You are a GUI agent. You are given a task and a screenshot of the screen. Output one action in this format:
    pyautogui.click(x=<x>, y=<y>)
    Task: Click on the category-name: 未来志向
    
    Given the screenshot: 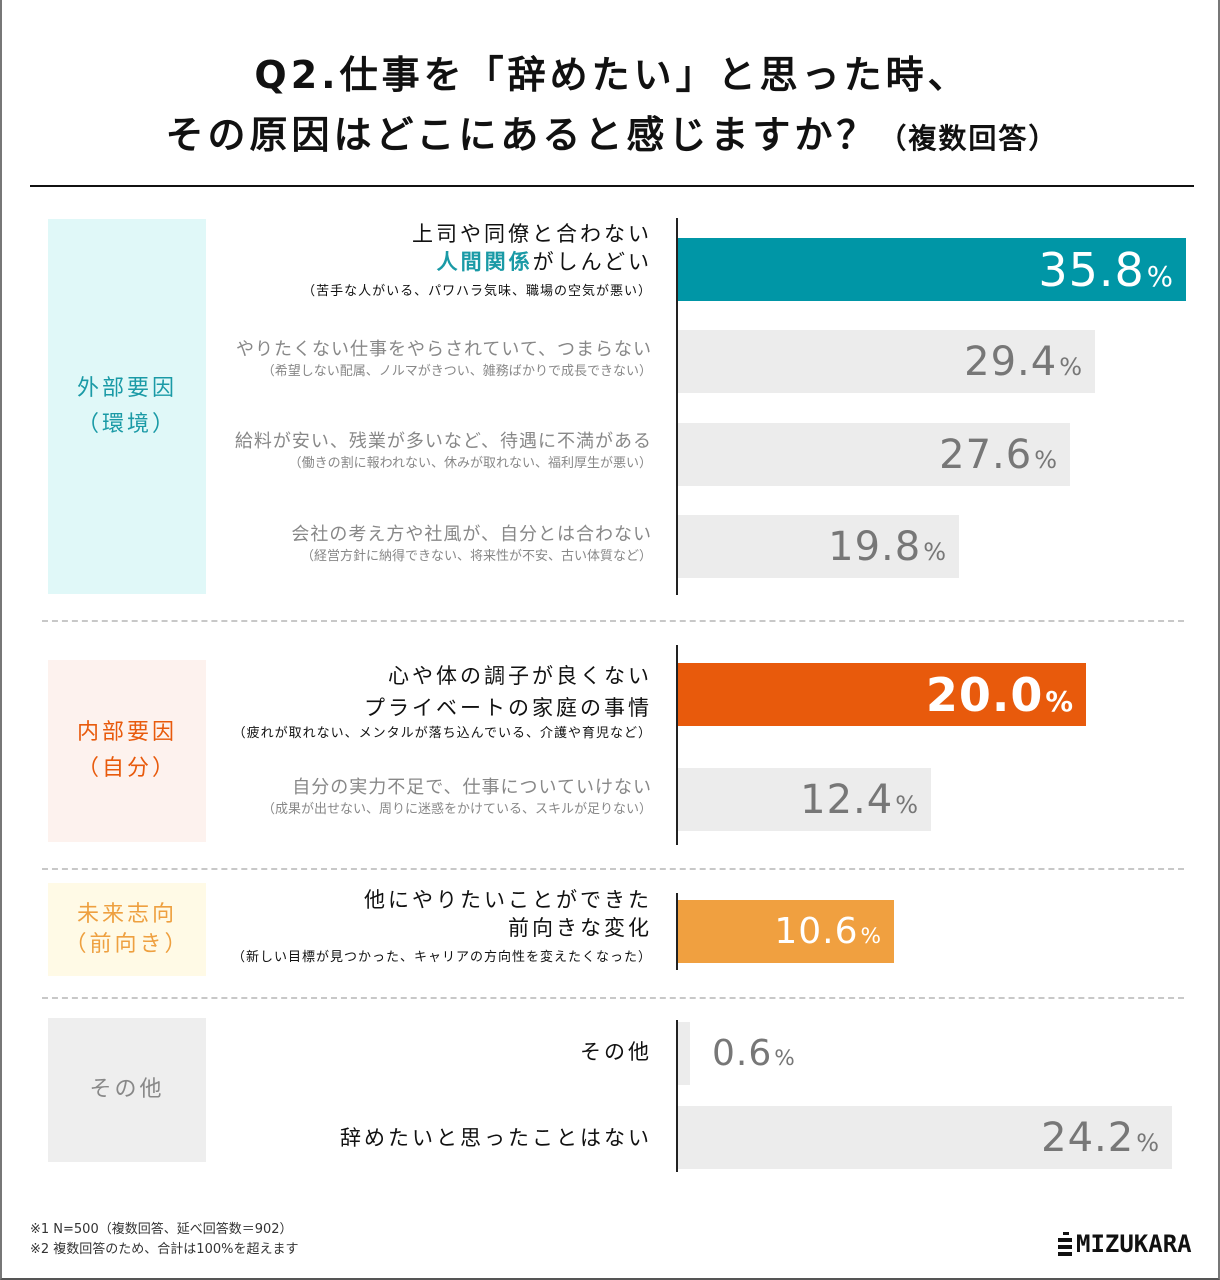 What is the action you would take?
    pyautogui.click(x=126, y=914)
    